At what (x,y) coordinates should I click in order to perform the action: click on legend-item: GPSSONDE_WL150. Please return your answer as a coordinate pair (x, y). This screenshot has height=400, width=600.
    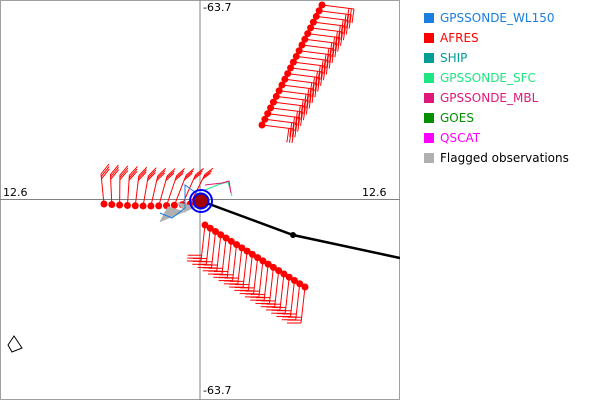
    Looking at the image, I should click on (496, 18).